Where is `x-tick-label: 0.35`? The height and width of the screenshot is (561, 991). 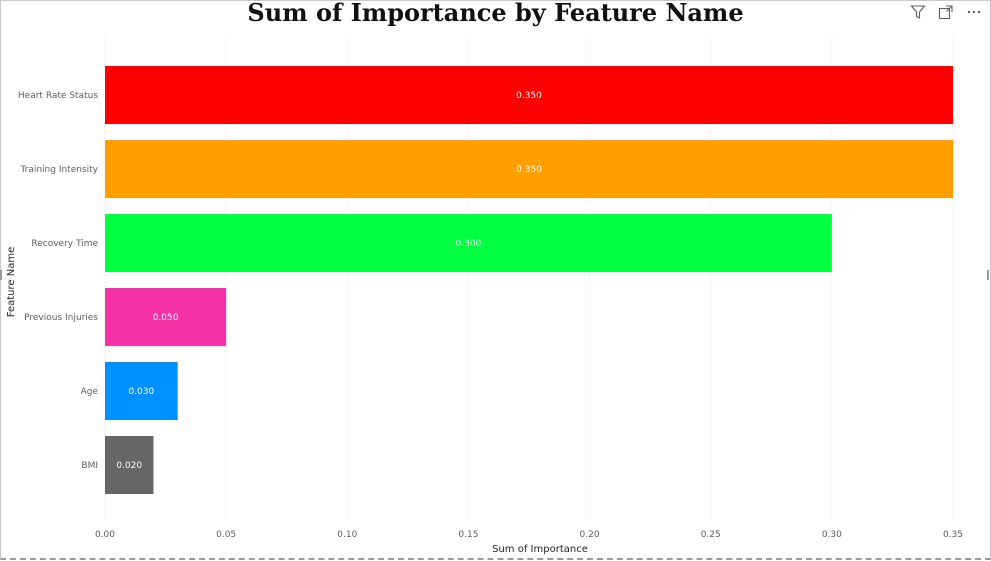
x-tick-label: 0.35 is located at coordinates (953, 535).